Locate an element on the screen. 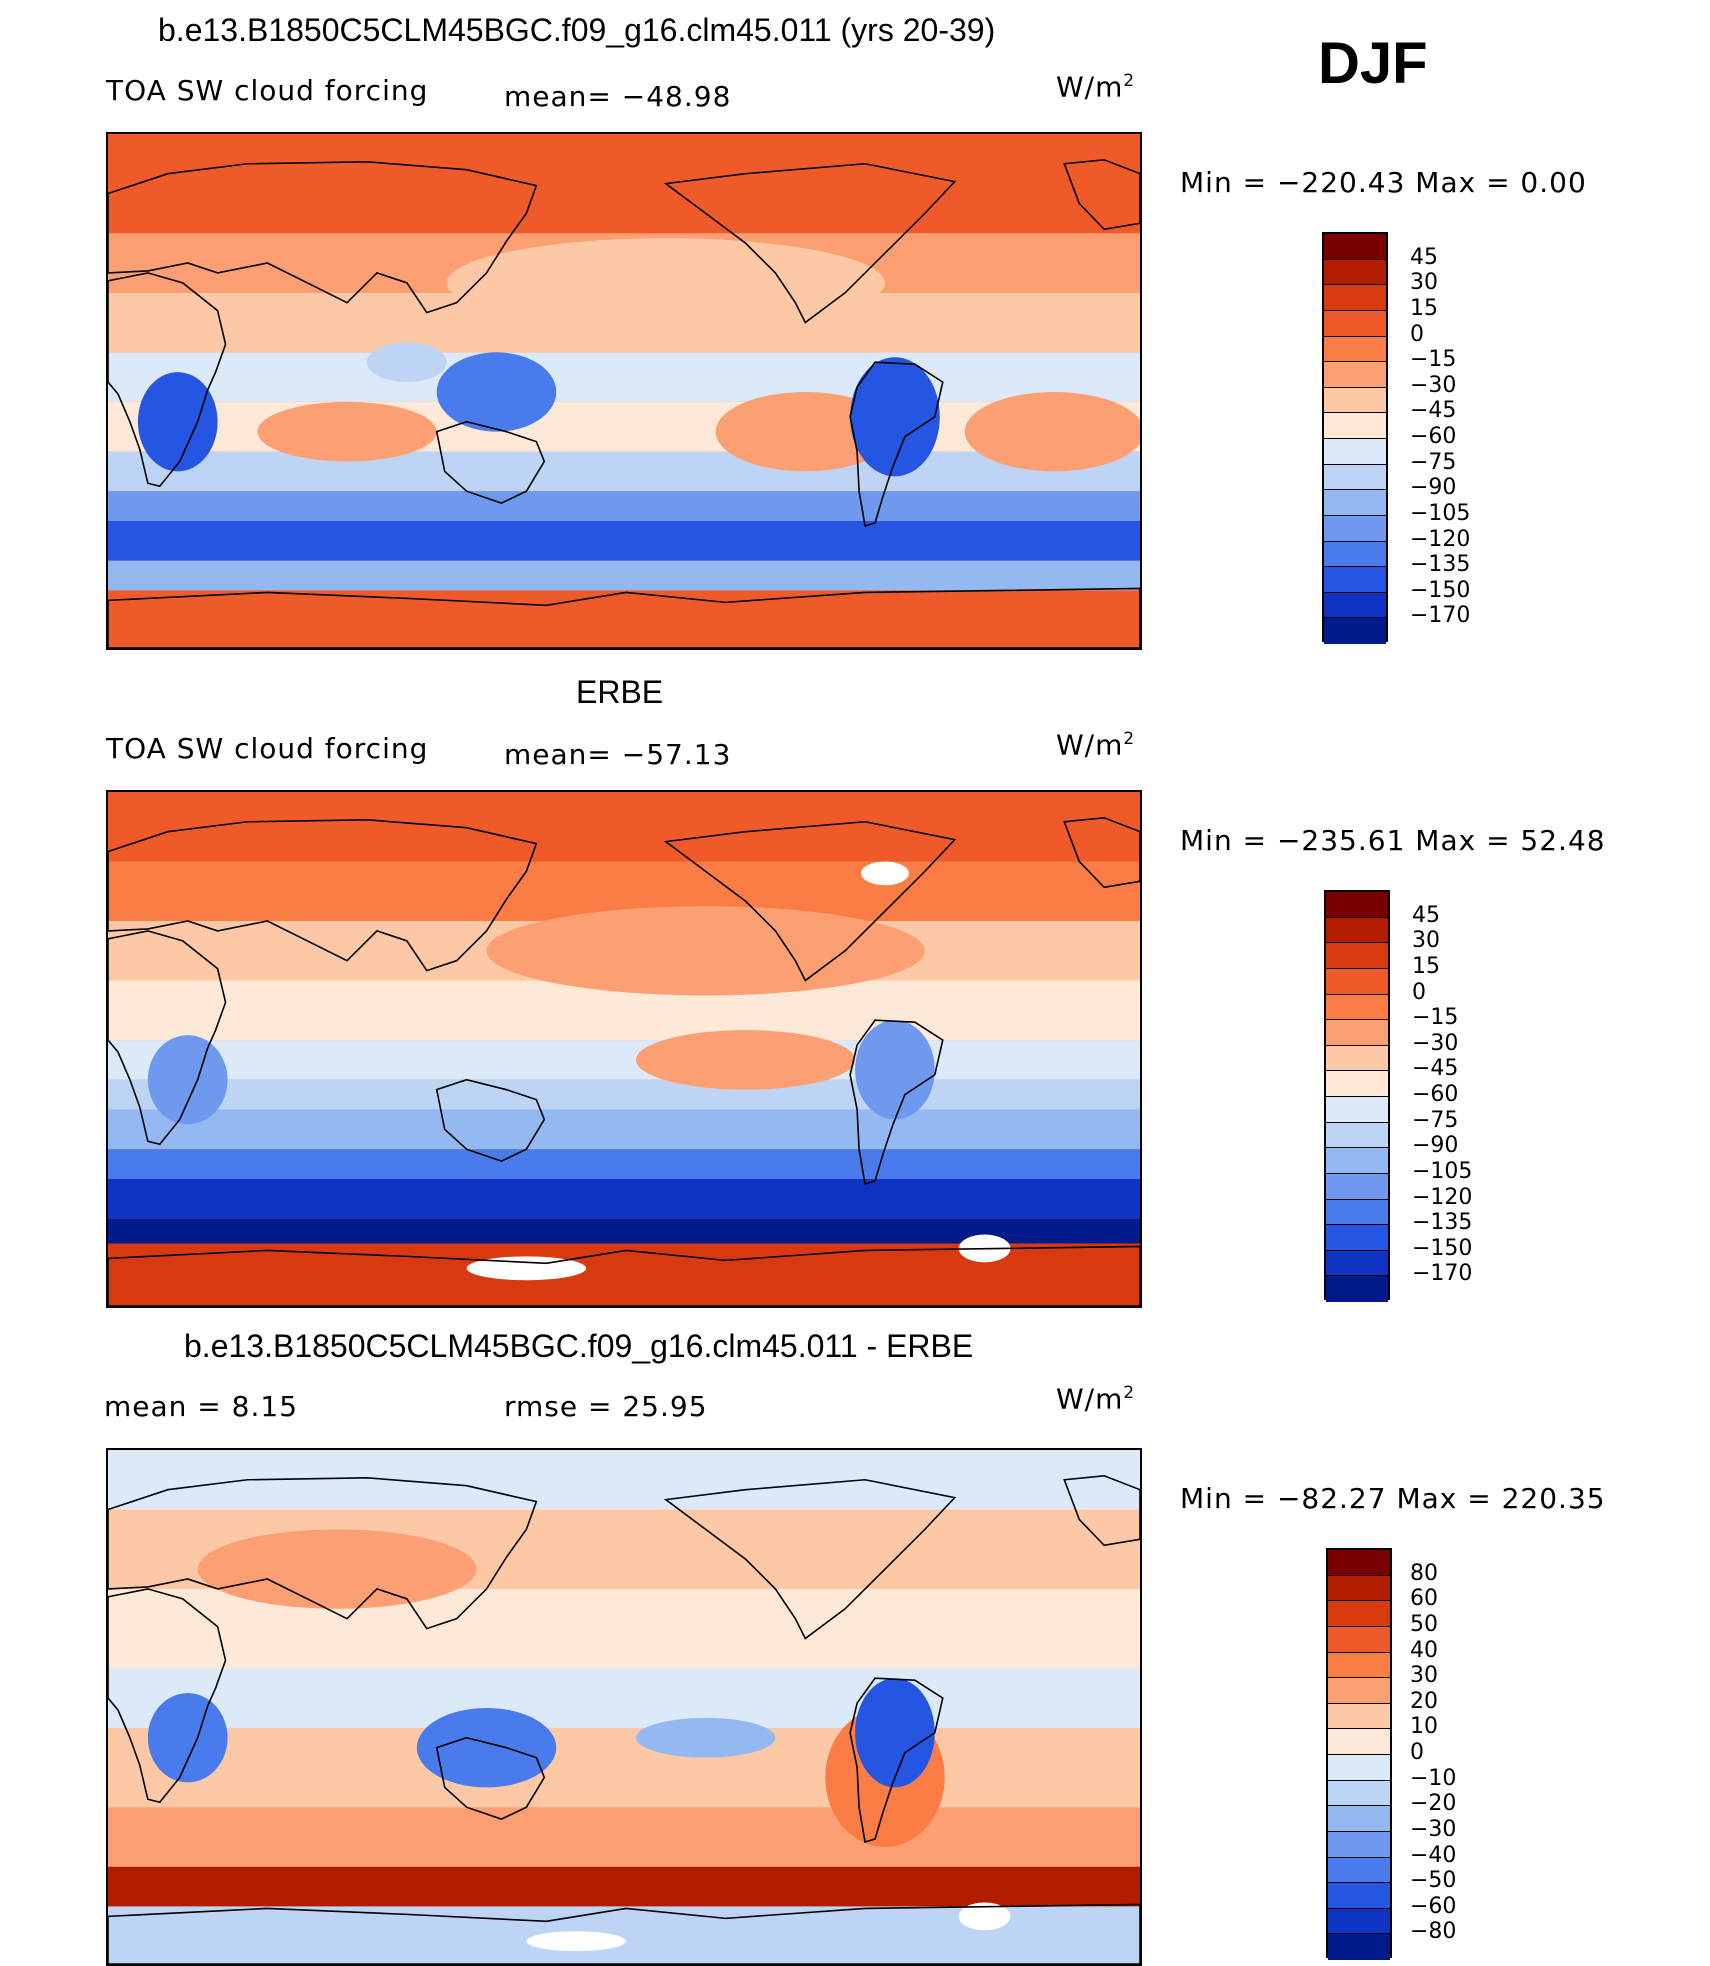 The image size is (1710, 1966). min-max-readout: Min = −82.27 Max = 220.35 is located at coordinates (1393, 1498).